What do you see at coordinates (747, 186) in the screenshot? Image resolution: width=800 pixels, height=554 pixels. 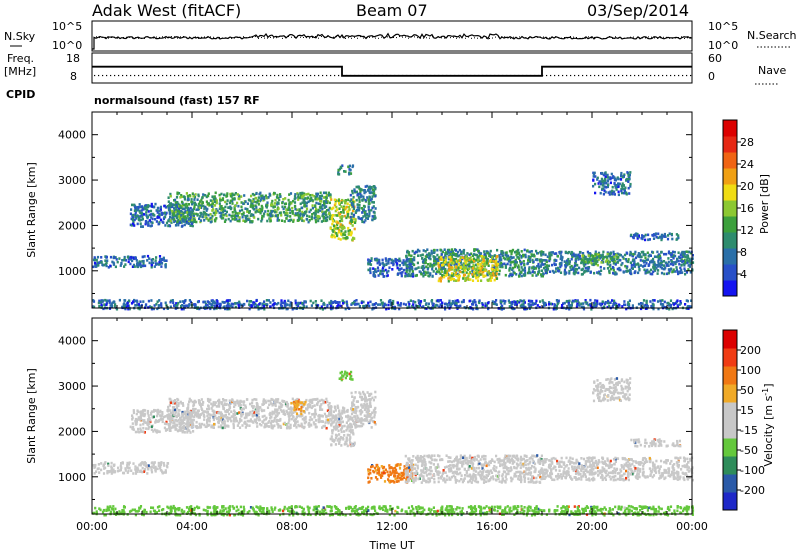 I see `colorbar-tick-label: 20` at bounding box center [747, 186].